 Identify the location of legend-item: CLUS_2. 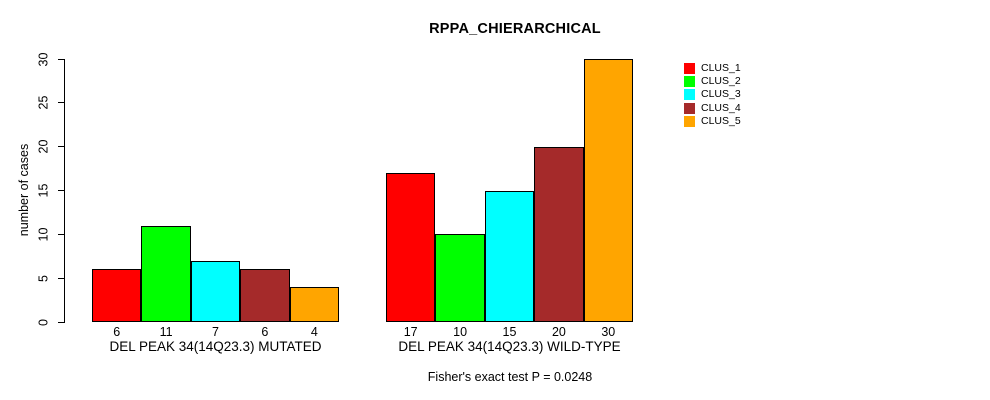
(712, 81).